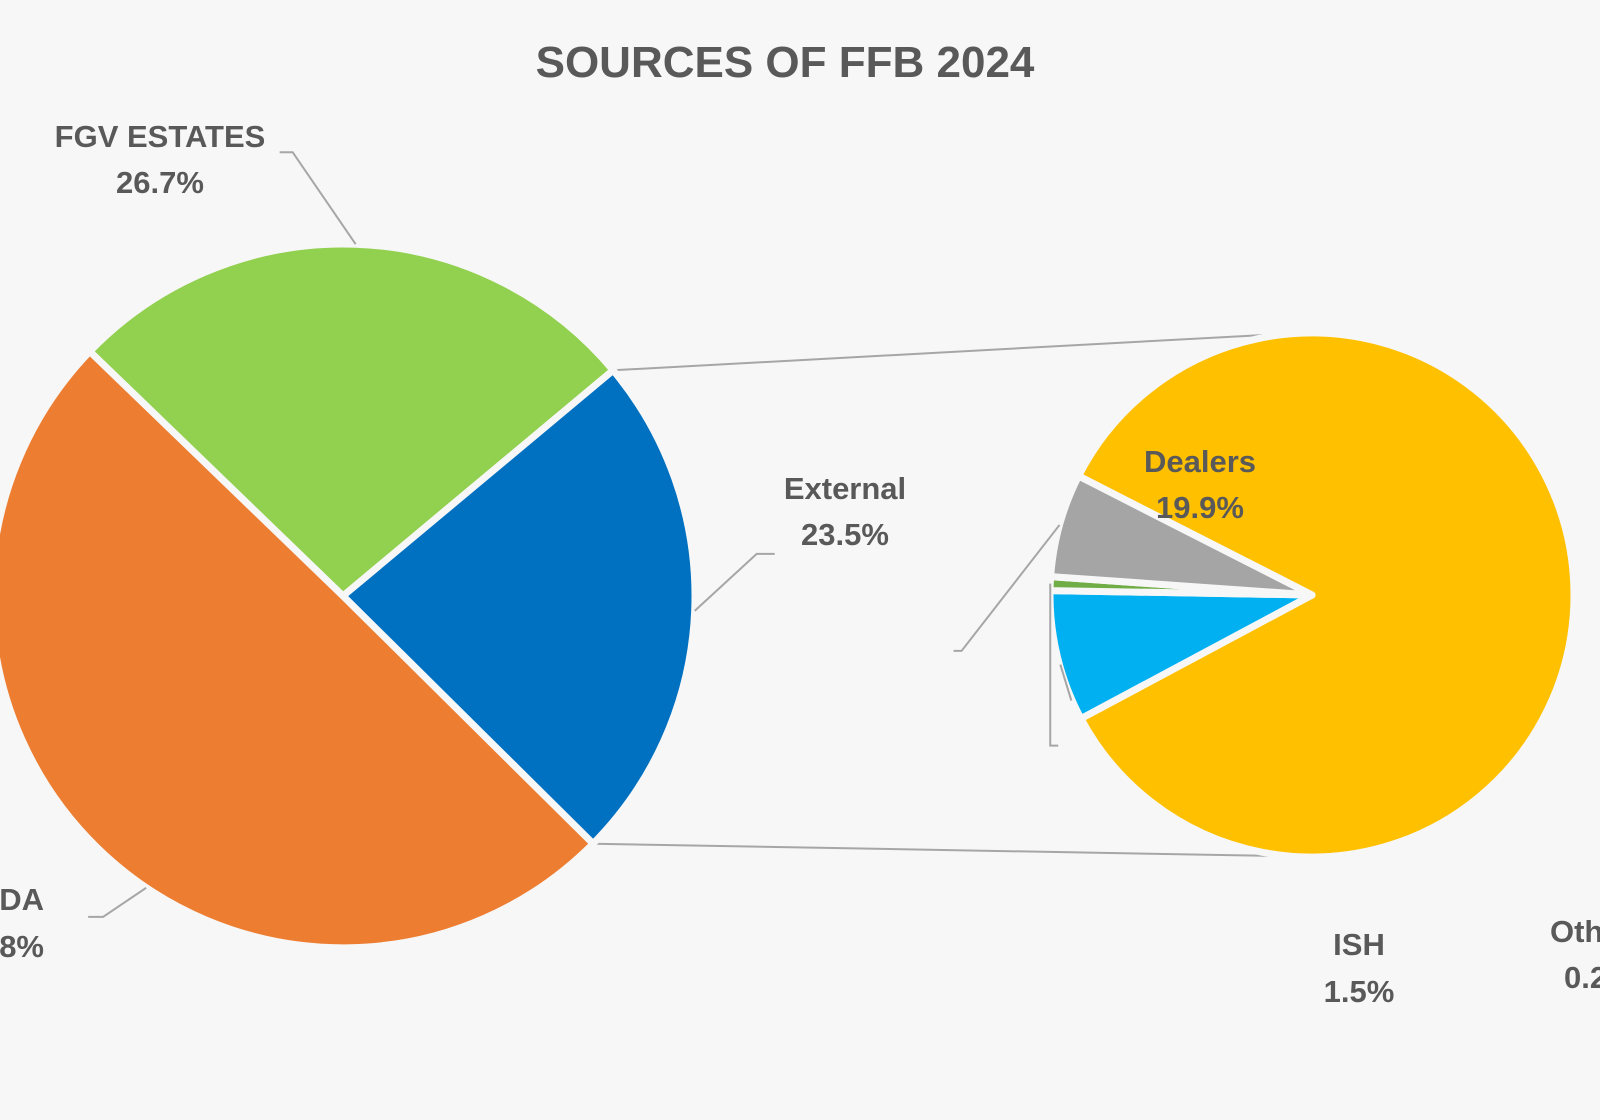  What do you see at coordinates (785, 62) in the screenshot?
I see `chart-title: SOURCES OF FFB 2024` at bounding box center [785, 62].